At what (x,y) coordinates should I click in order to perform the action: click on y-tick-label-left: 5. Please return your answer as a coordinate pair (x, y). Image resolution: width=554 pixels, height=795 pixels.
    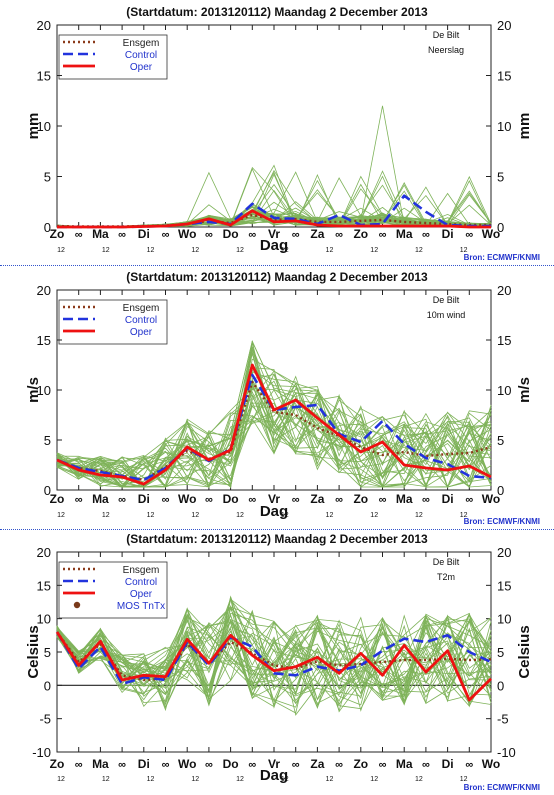
    Looking at the image, I should click on (47, 177).